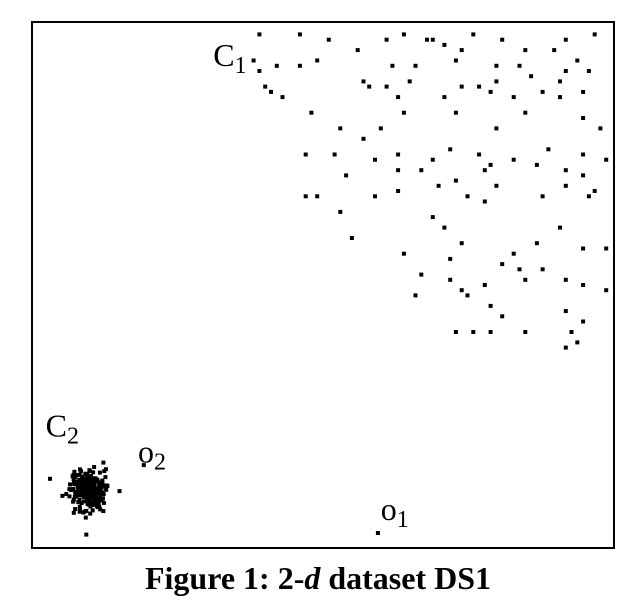 The image size is (636, 614). What do you see at coordinates (241, 66) in the screenshot?
I see `label-subscript: 1` at bounding box center [241, 66].